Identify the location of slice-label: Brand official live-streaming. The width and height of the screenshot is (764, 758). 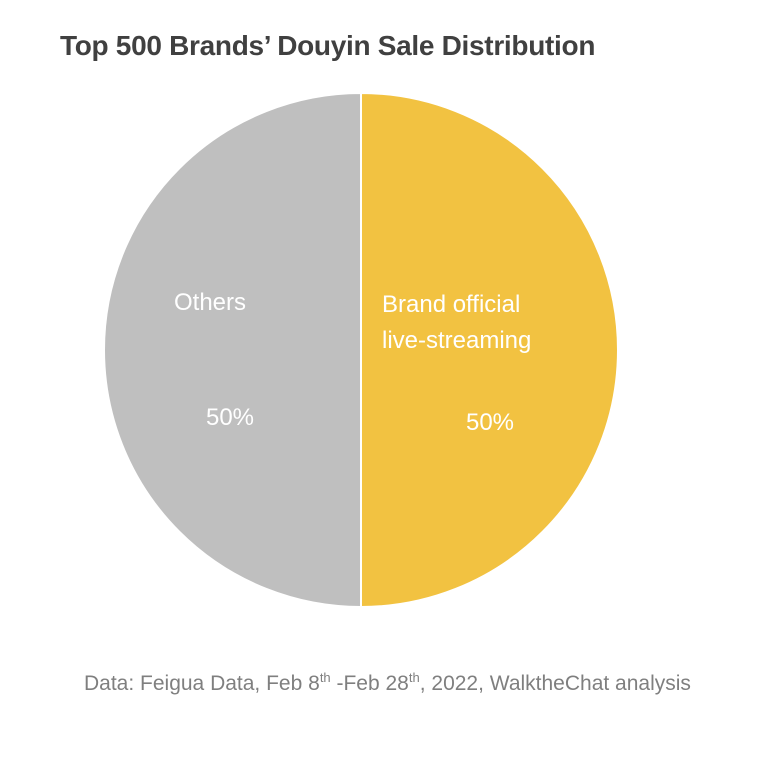
(456, 322).